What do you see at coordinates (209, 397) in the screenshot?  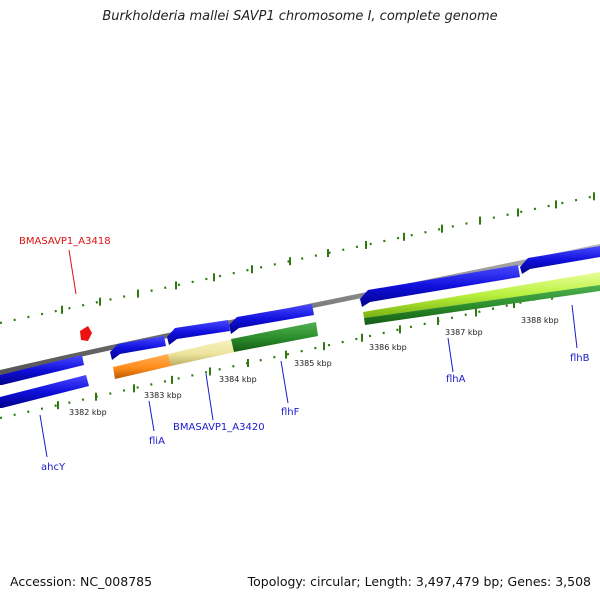 I see `callout-BMASAVP1_A3420` at bounding box center [209, 397].